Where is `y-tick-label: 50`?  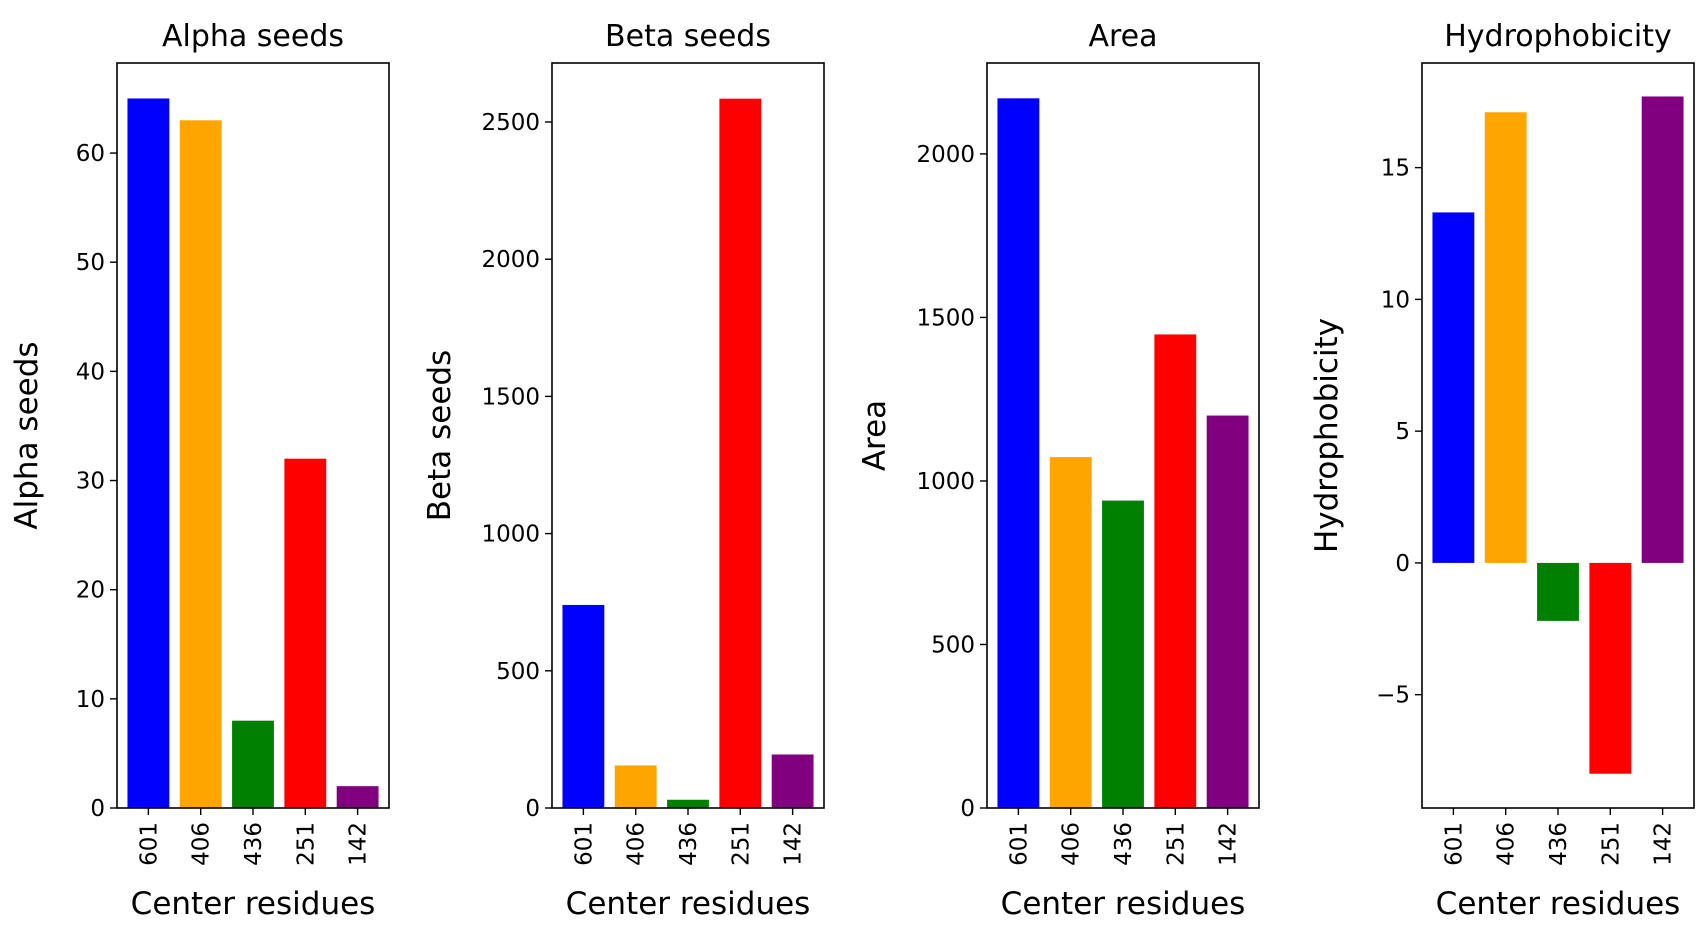
y-tick-label: 50 is located at coordinates (90, 263).